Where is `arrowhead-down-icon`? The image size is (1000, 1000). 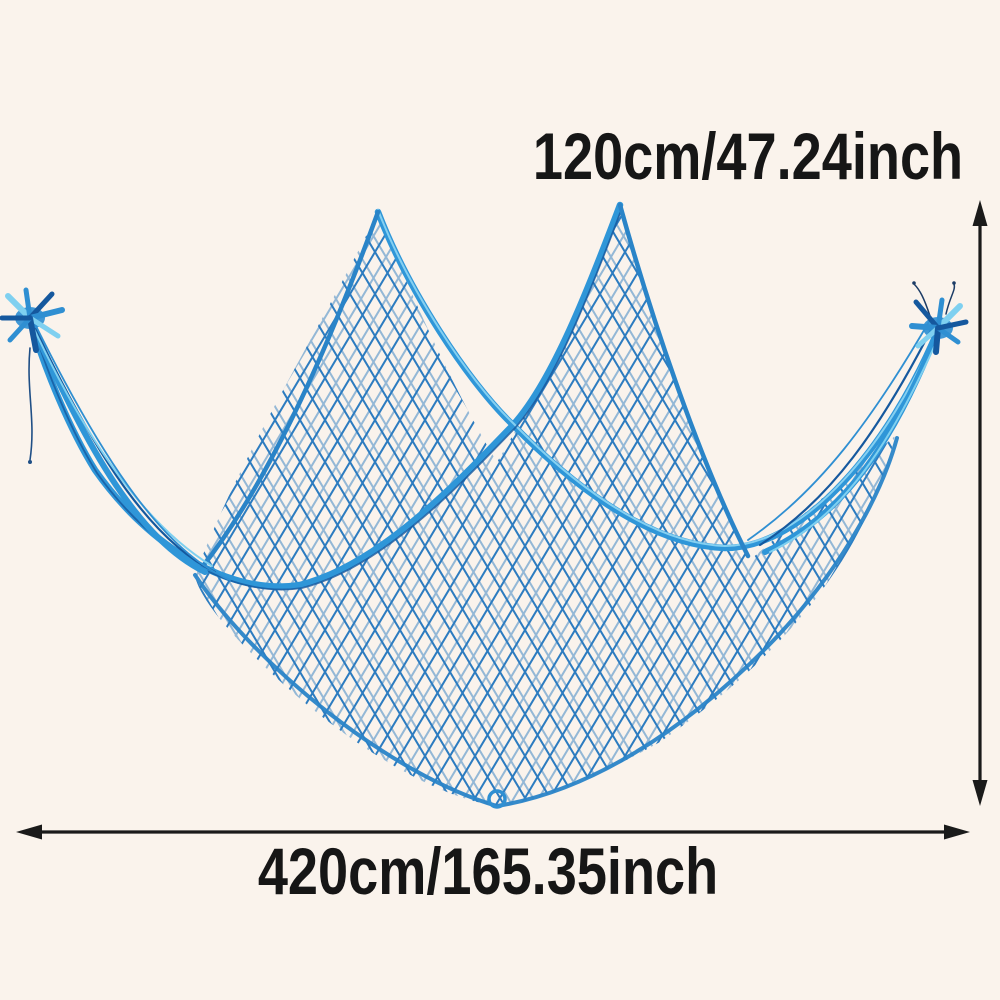 arrowhead-down-icon is located at coordinates (980, 793).